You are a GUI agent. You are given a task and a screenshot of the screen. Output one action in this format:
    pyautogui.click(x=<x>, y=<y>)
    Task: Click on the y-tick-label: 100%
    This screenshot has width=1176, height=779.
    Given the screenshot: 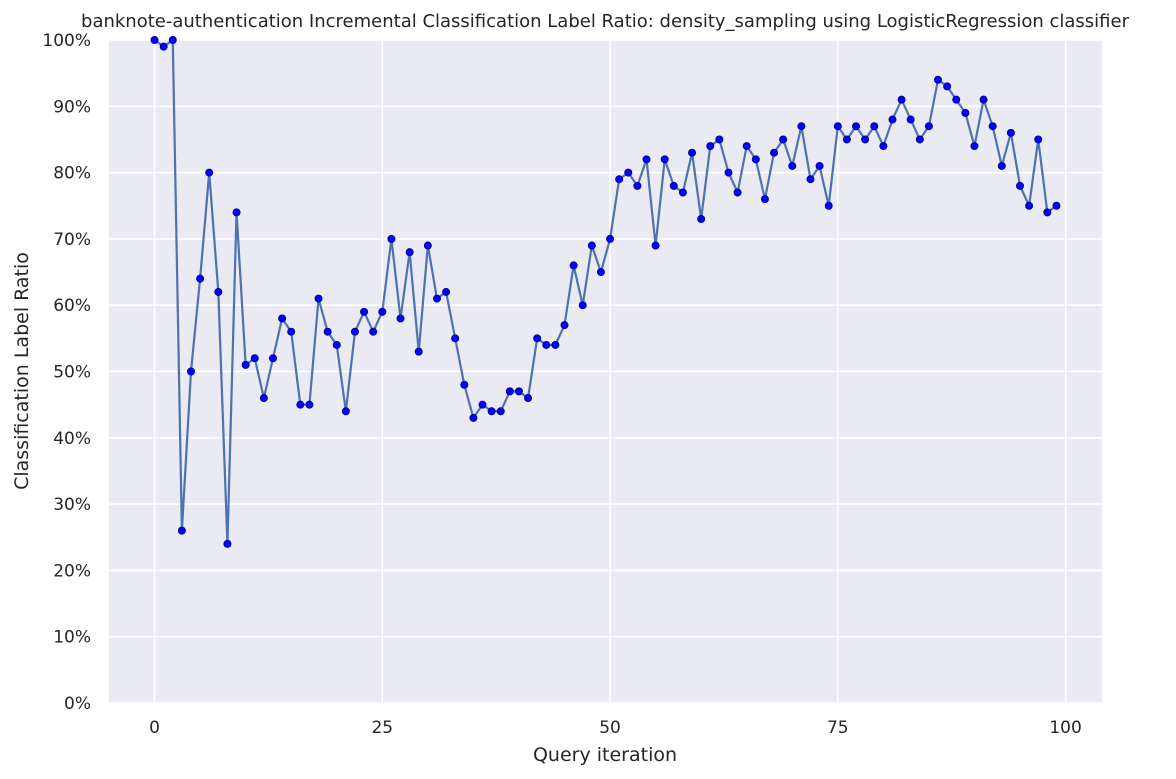 What is the action you would take?
    pyautogui.click(x=66, y=41)
    